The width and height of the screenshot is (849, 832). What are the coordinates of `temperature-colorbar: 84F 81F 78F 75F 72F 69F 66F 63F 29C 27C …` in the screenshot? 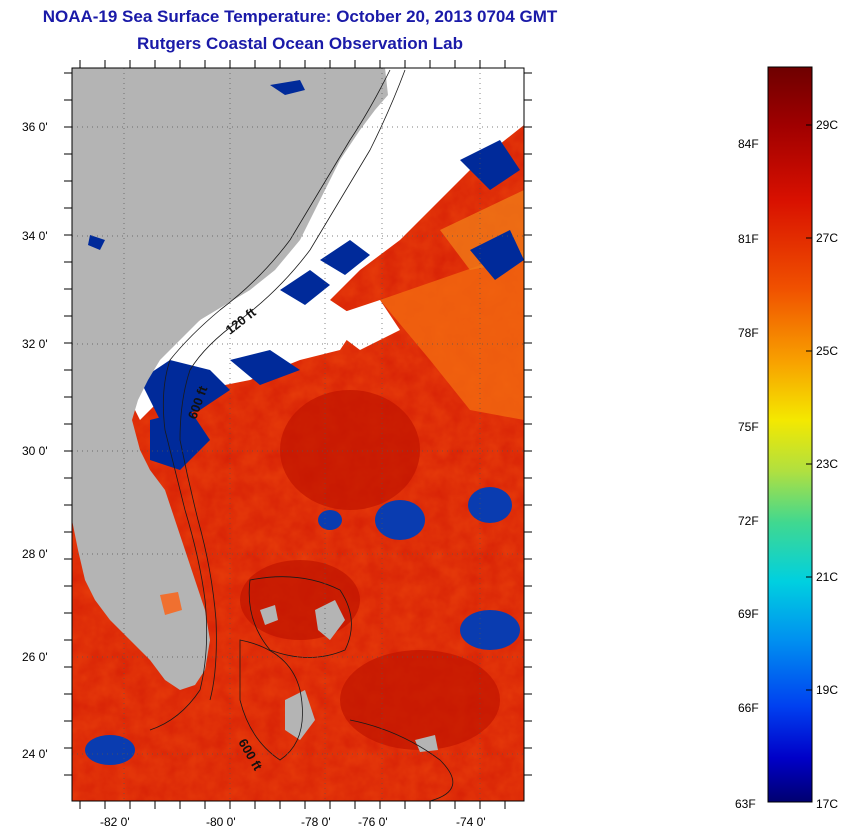 It's located at (786, 438).